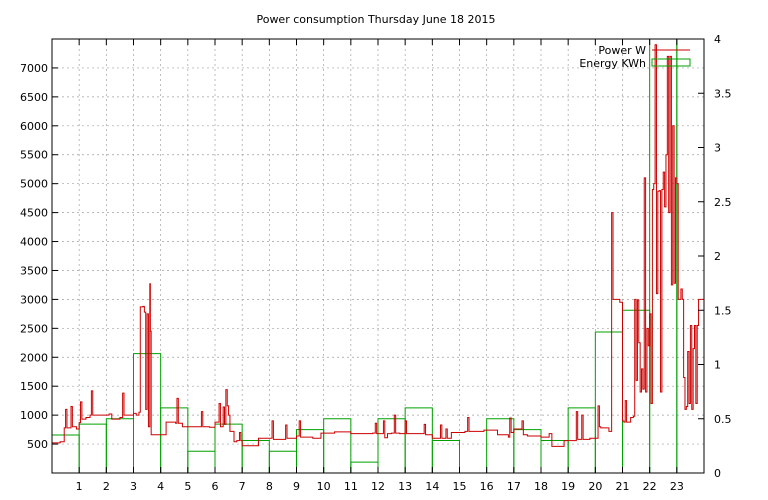  What do you see at coordinates (34, 155) in the screenshot?
I see `y-left-tick-label: 5500` at bounding box center [34, 155].